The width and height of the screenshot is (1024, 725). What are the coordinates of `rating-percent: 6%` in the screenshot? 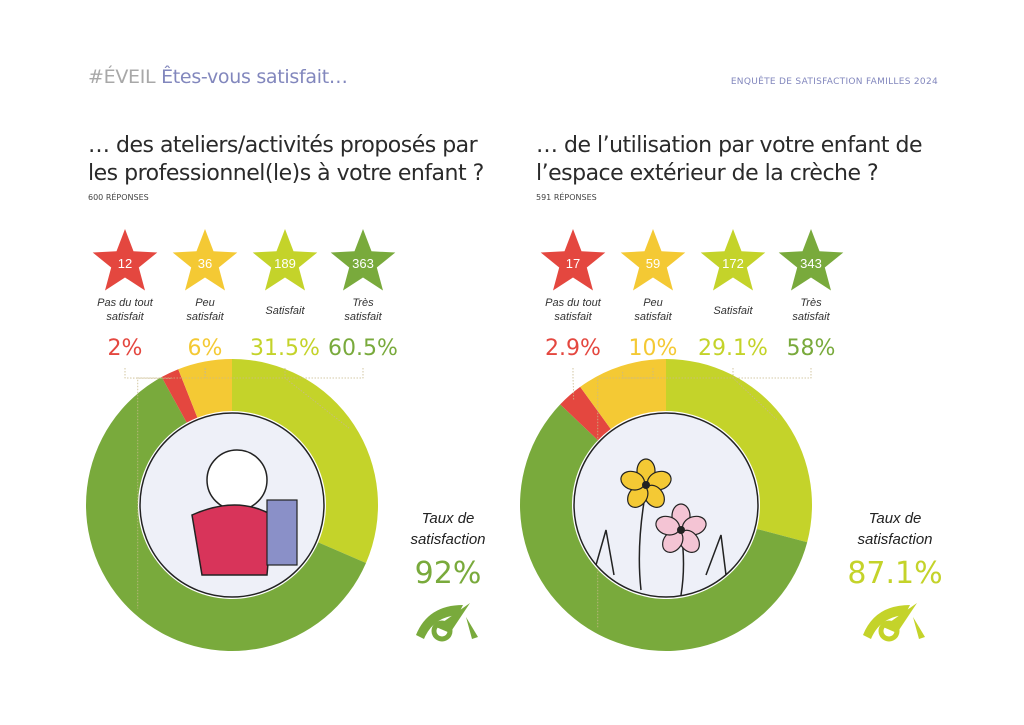 It's located at (205, 348).